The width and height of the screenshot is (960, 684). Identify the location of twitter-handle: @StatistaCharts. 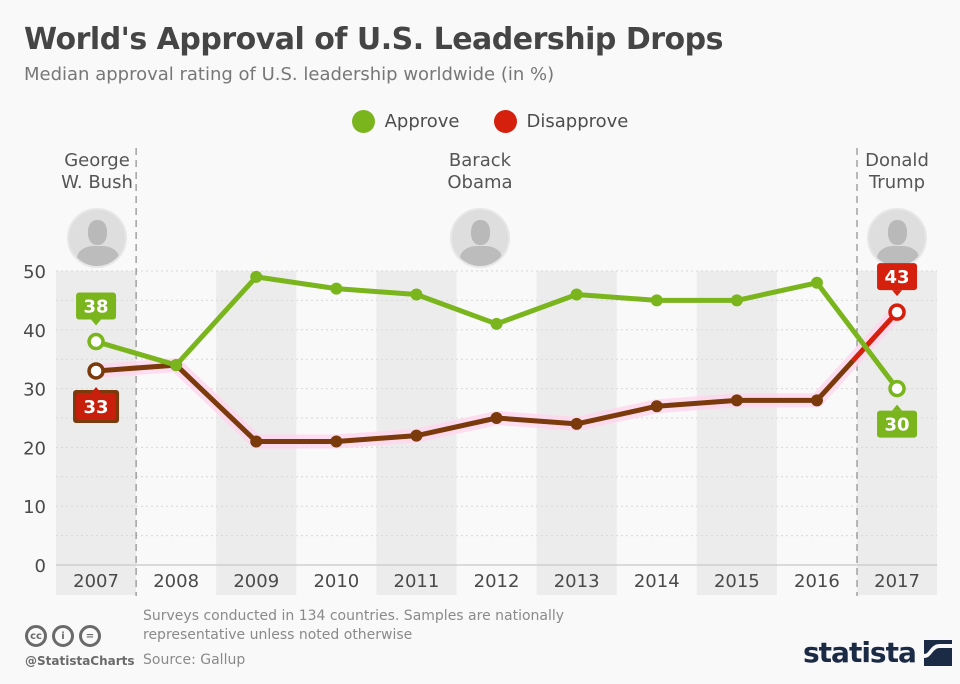
(80, 661).